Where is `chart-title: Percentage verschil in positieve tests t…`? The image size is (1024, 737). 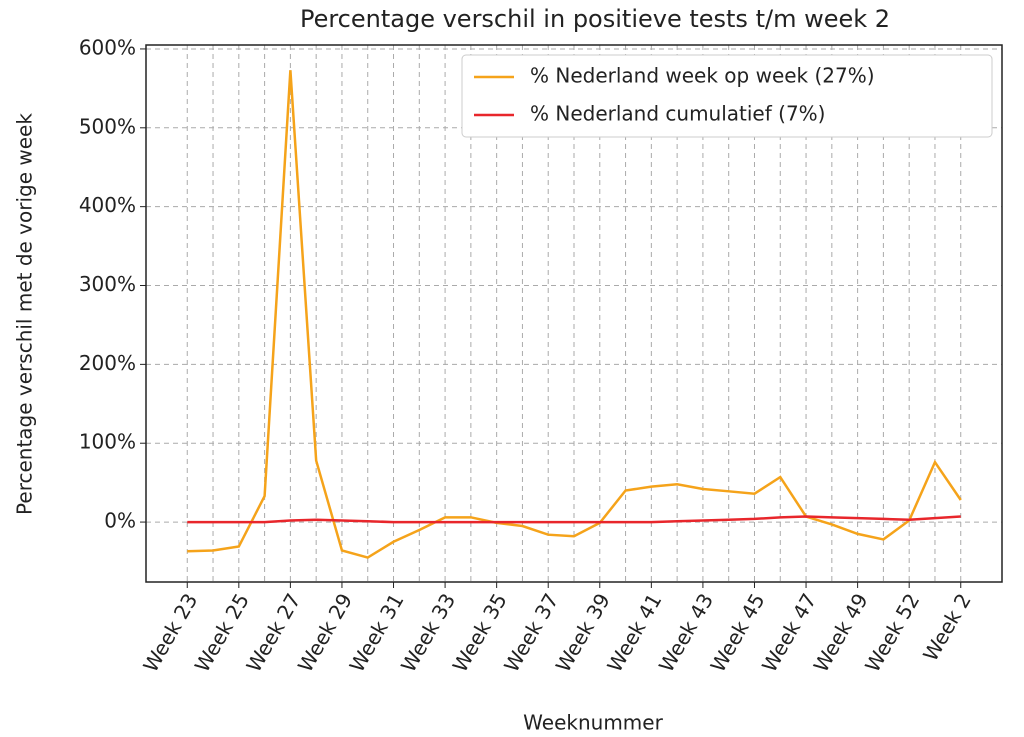 chart-title: Percentage verschil in positieve tests t… is located at coordinates (595, 19).